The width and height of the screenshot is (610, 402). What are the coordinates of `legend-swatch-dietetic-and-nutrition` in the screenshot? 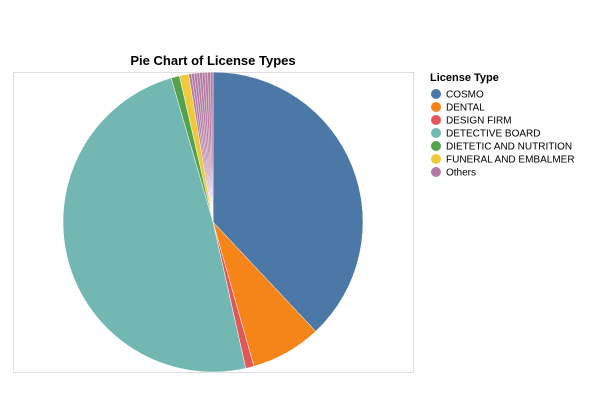 It's located at (436, 146).